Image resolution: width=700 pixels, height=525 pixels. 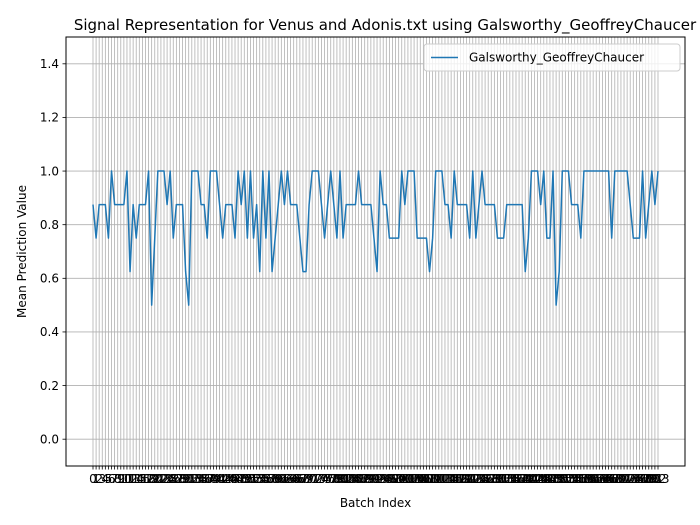 What do you see at coordinates (259, 479) in the screenshot?
I see `x-tick-label: 54` at bounding box center [259, 479].